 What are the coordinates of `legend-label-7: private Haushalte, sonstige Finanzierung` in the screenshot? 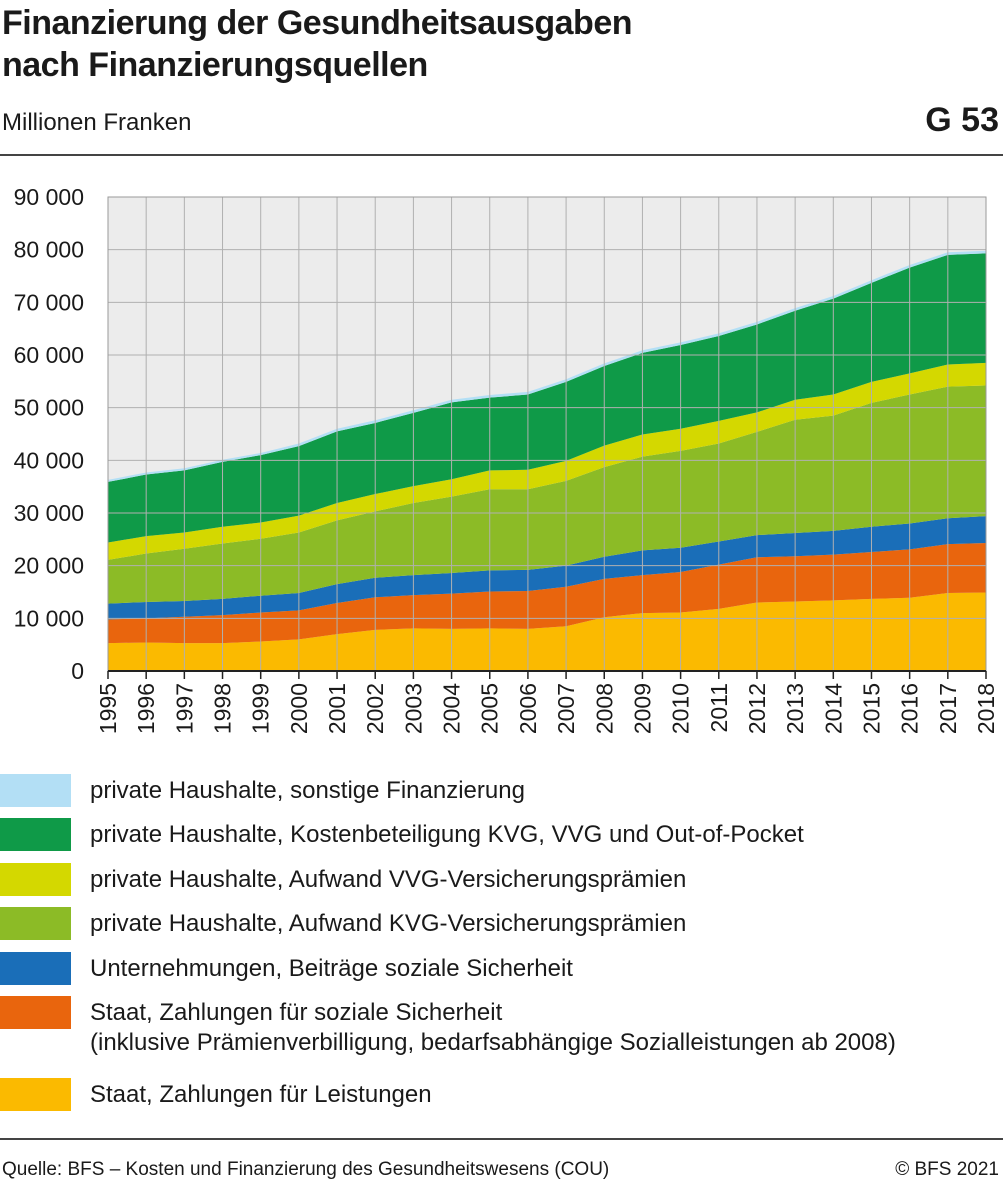 It's located at (307, 791).